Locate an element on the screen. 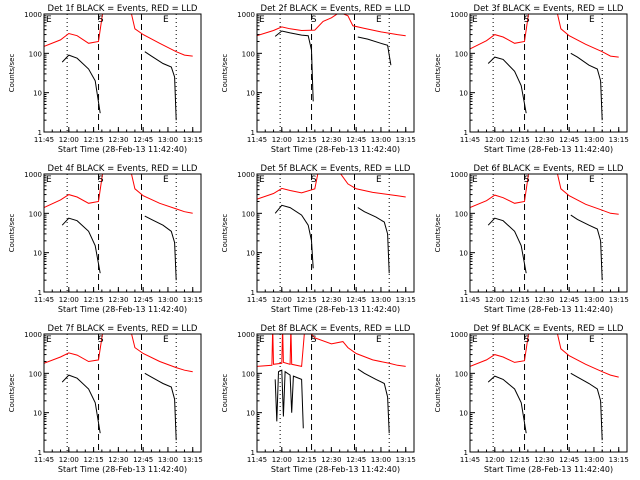 Image resolution: width=640 pixels, height=480 pixels. panel-title: Det 8f BLACK = Events, RED = LLD is located at coordinates (336, 329).